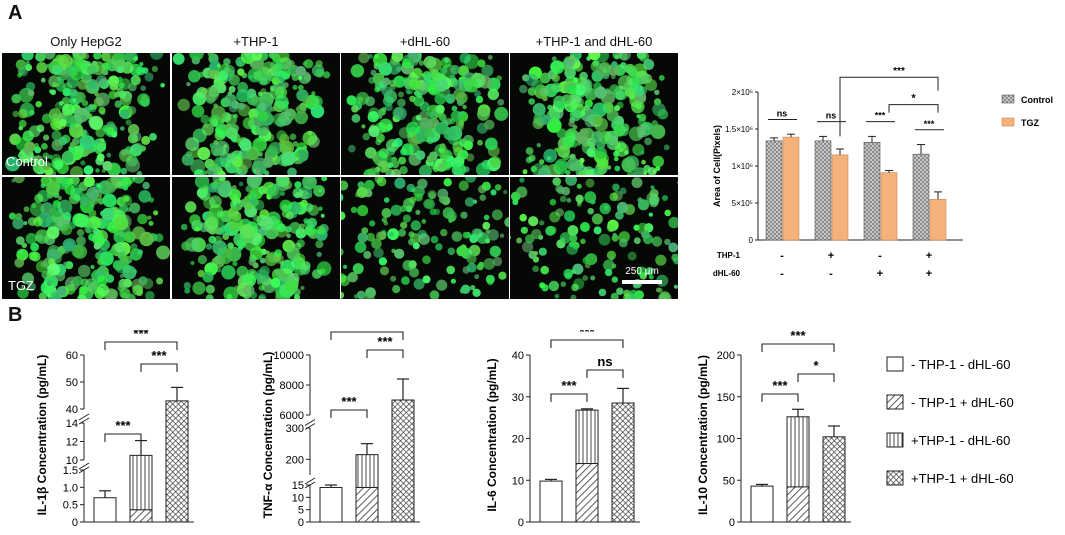 The height and width of the screenshot is (535, 1065). I want to click on bar-thp1-only, so click(587, 437).